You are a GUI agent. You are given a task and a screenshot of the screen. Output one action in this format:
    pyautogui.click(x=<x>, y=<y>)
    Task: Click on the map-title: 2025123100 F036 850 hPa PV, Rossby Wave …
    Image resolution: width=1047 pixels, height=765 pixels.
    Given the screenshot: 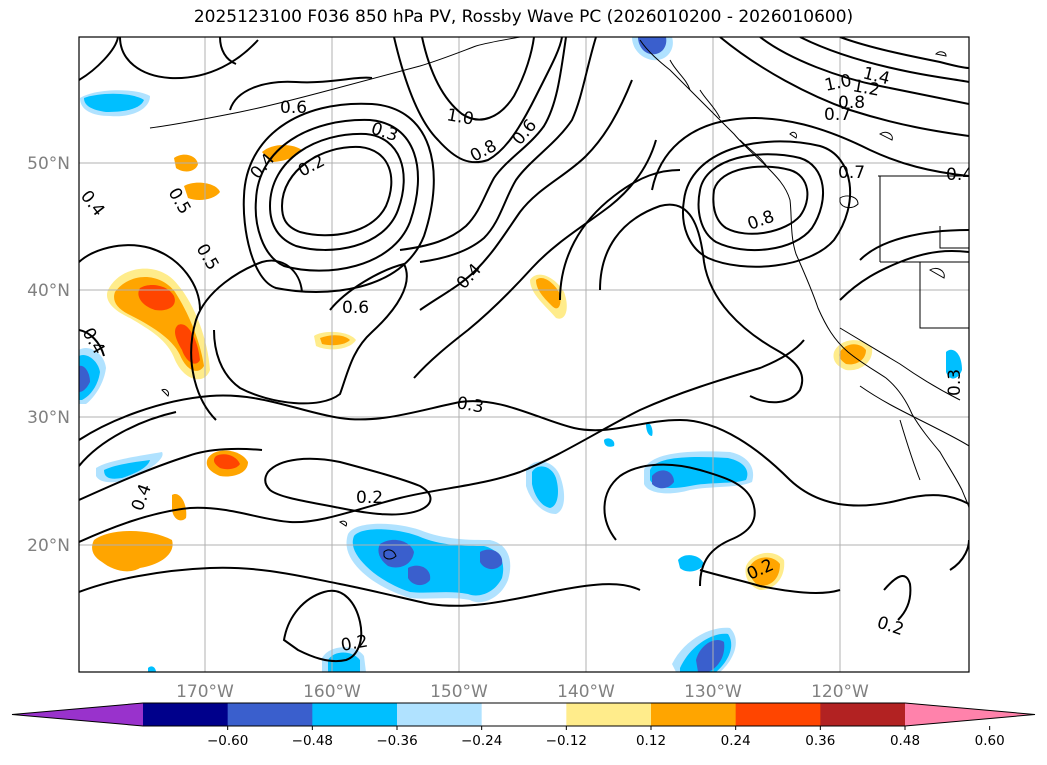 What is the action you would take?
    pyautogui.click(x=523, y=17)
    